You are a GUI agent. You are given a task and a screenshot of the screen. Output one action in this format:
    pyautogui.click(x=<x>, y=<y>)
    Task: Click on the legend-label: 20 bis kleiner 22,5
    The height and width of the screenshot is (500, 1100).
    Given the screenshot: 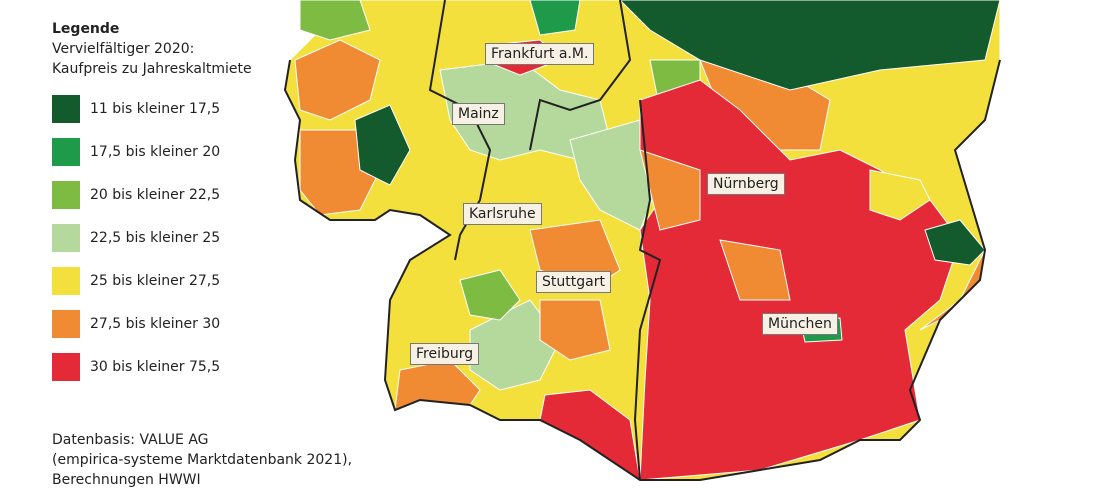 What is the action you would take?
    pyautogui.click(x=155, y=195)
    